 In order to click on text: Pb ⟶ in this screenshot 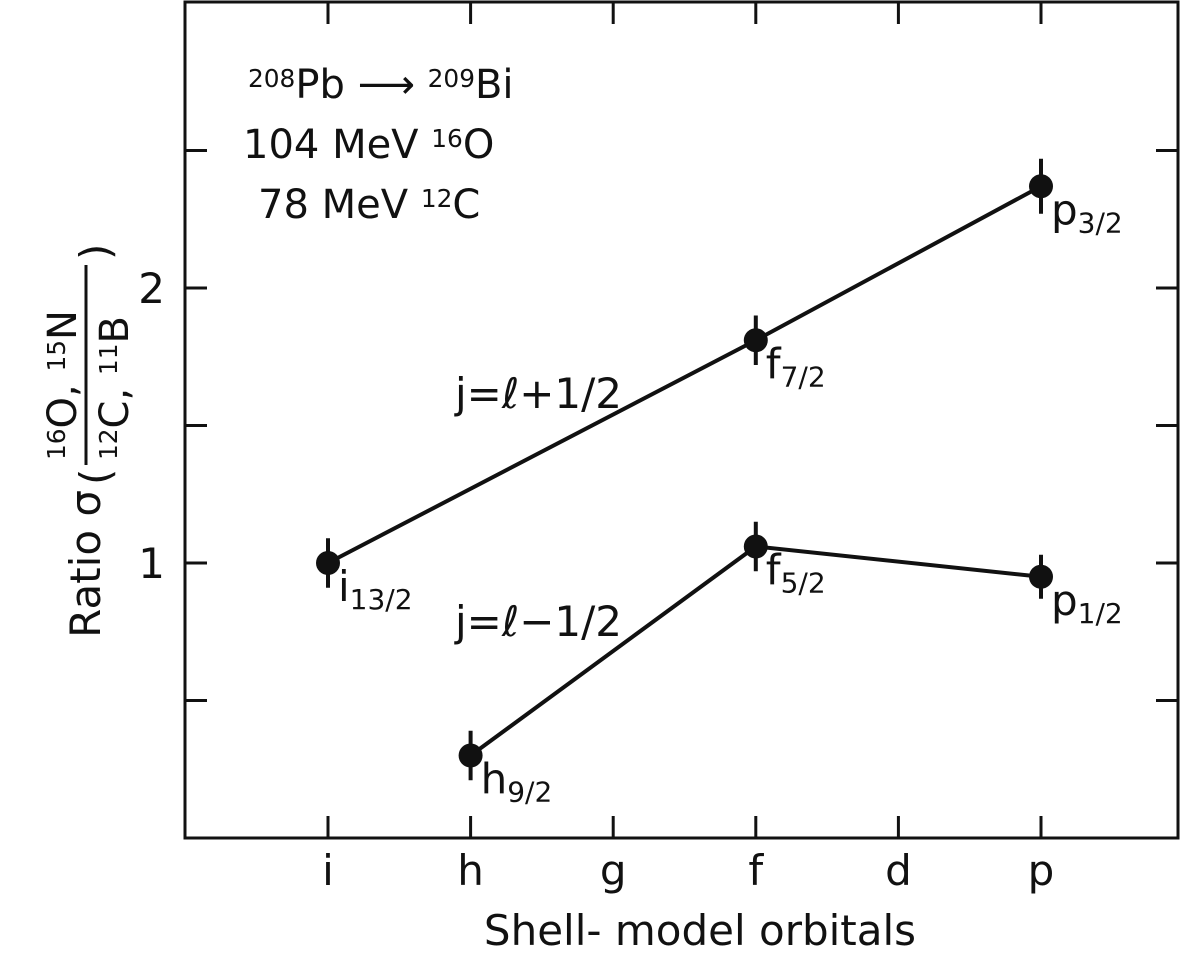, I will do `click(361, 85)`.